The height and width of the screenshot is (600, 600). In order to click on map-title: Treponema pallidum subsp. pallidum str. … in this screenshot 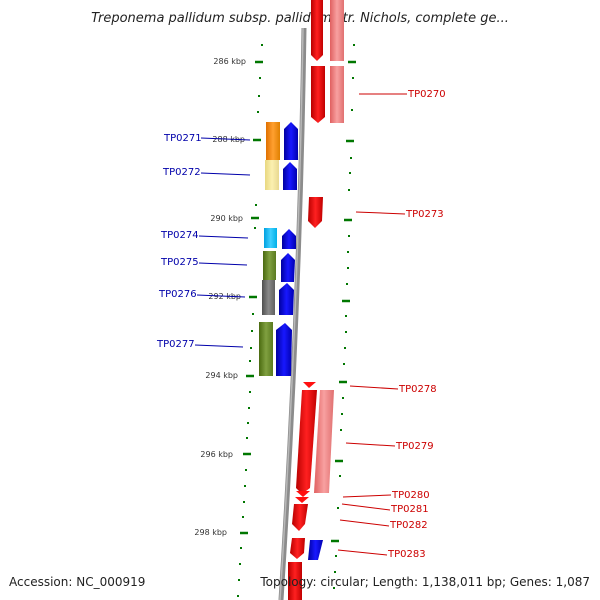, I will do `click(300, 18)`.